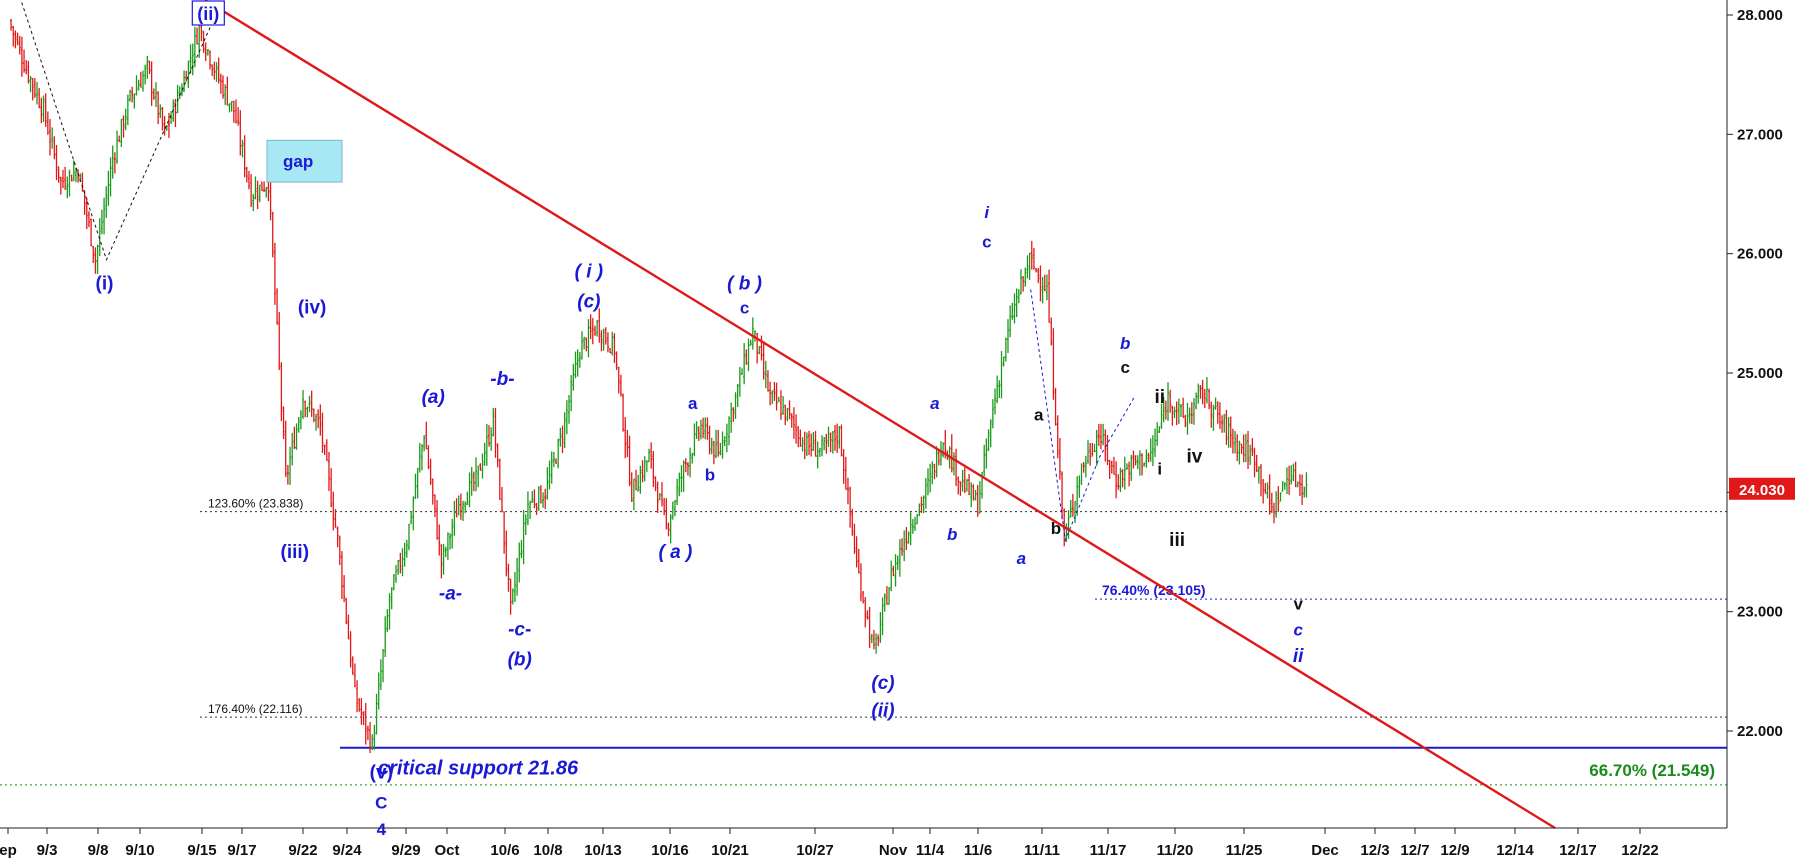  Describe the element at coordinates (105, 283) in the screenshot. I see `wave-label: (i)` at that location.